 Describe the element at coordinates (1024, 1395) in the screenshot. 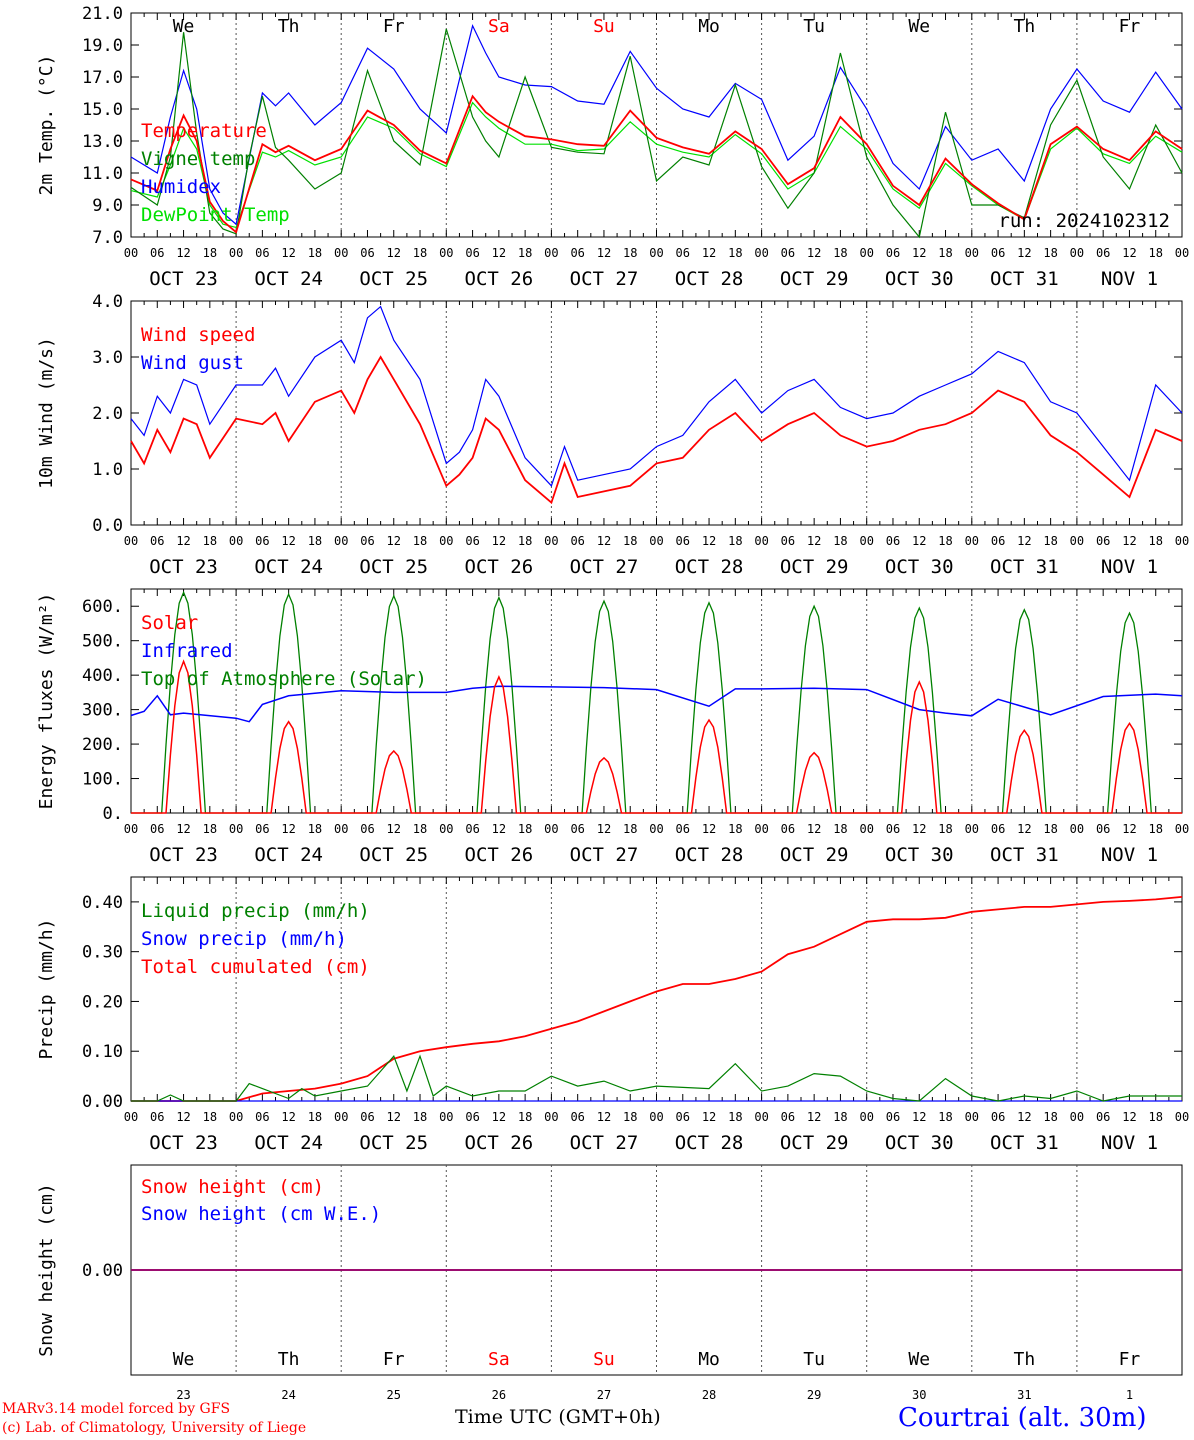

I see `day-number-label: 31` at that location.